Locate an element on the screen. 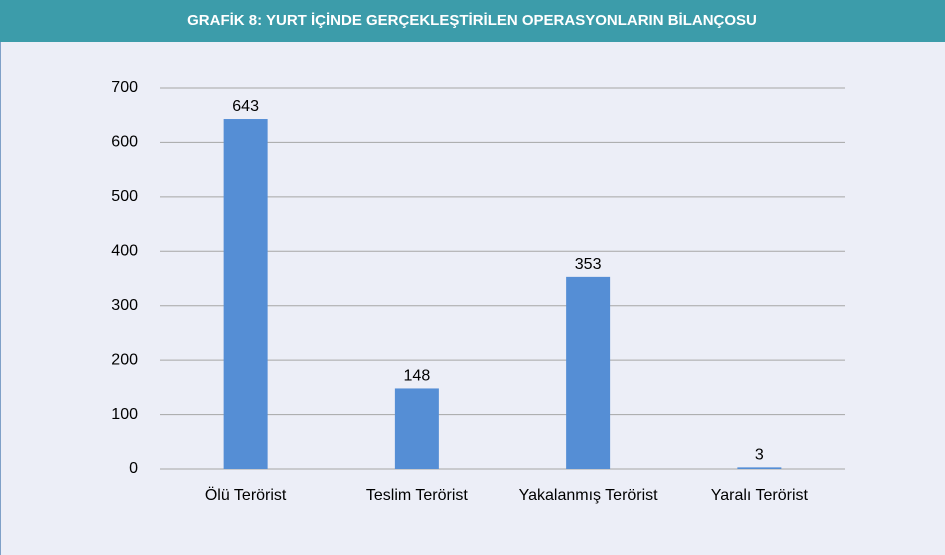 The width and height of the screenshot is (945, 555). x-tick-label: Yakalanmış Terörist is located at coordinates (589, 495).